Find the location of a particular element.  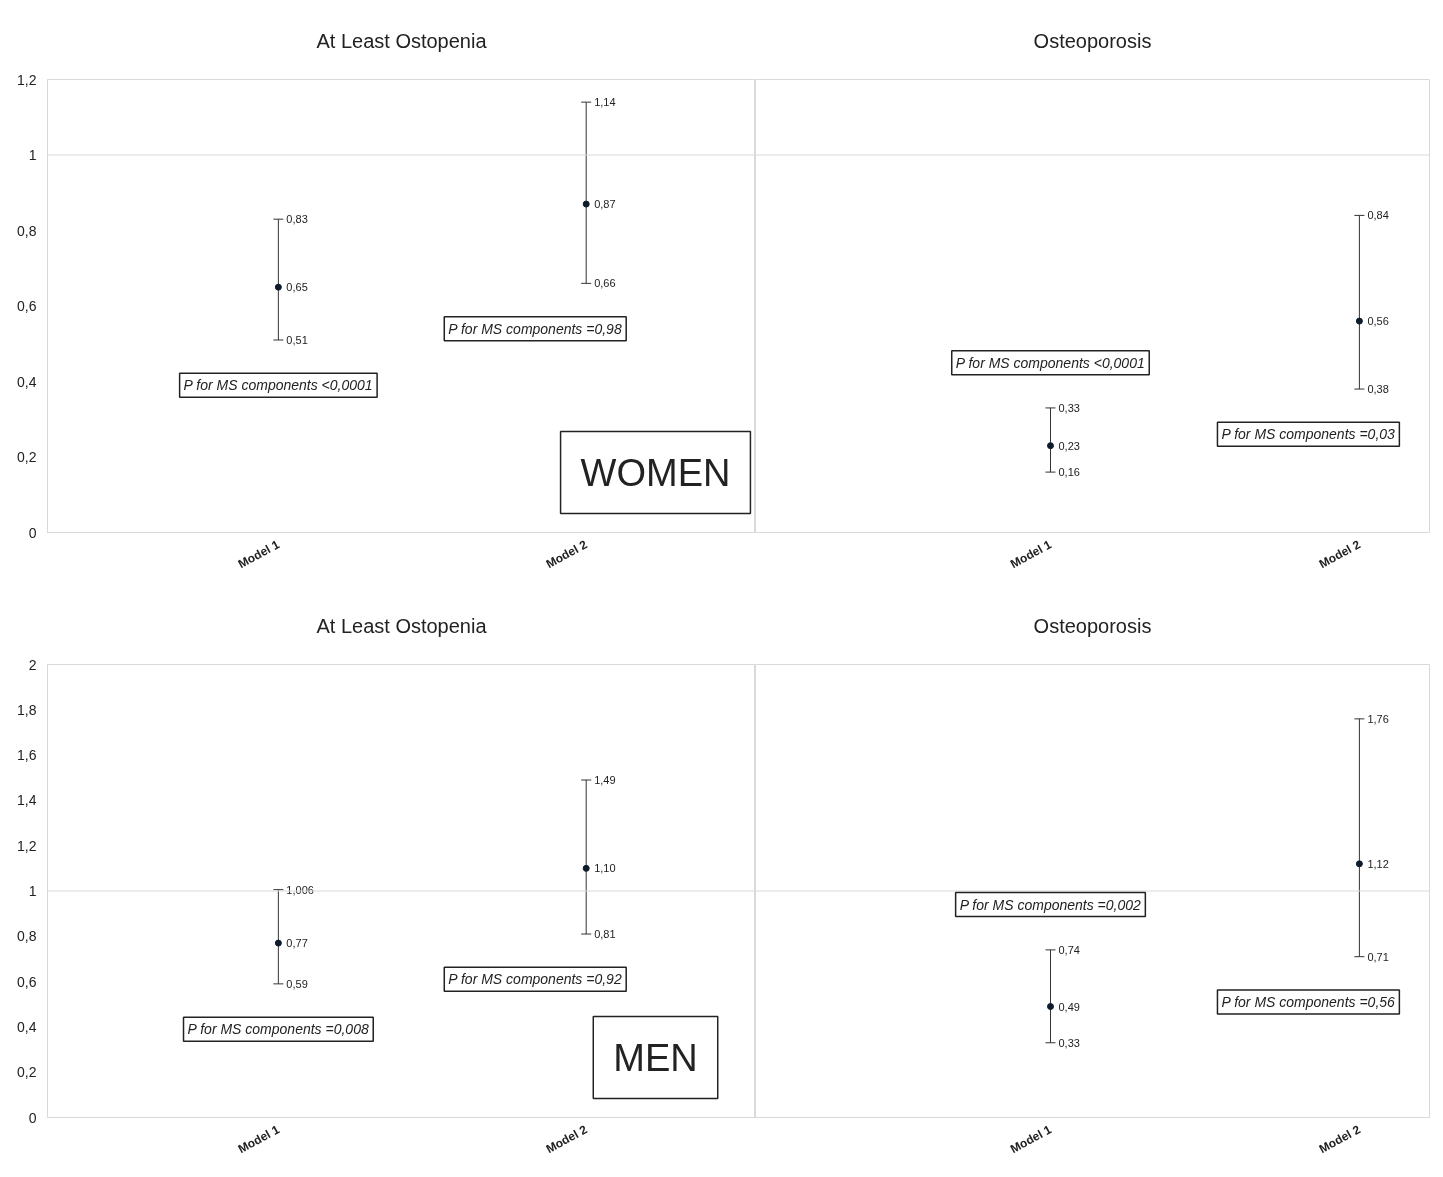

data-label: 0,77 is located at coordinates (297, 943).